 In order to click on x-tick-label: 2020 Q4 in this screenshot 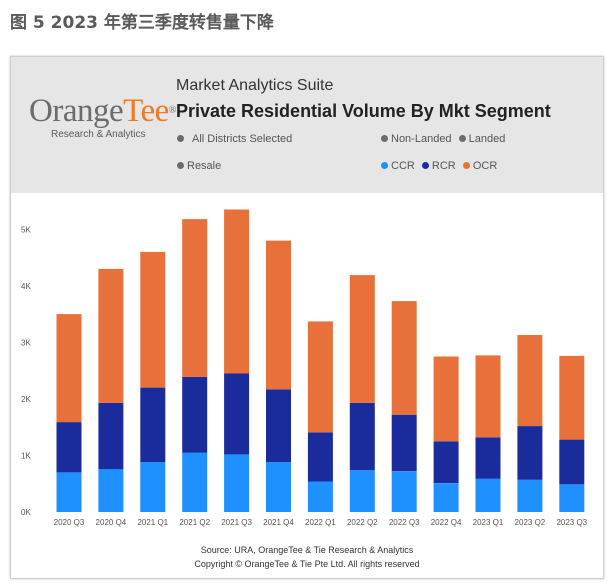, I will do `click(111, 522)`.